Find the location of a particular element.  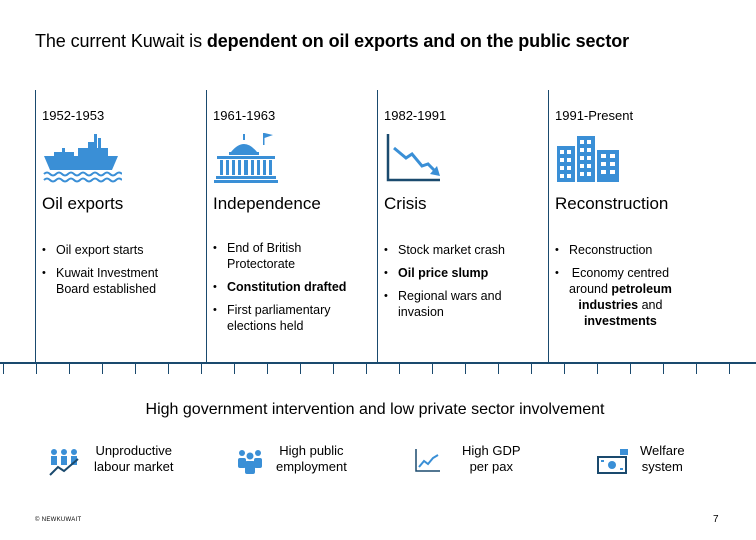

fact-label: High GDP per pax is located at coordinates (491, 459).